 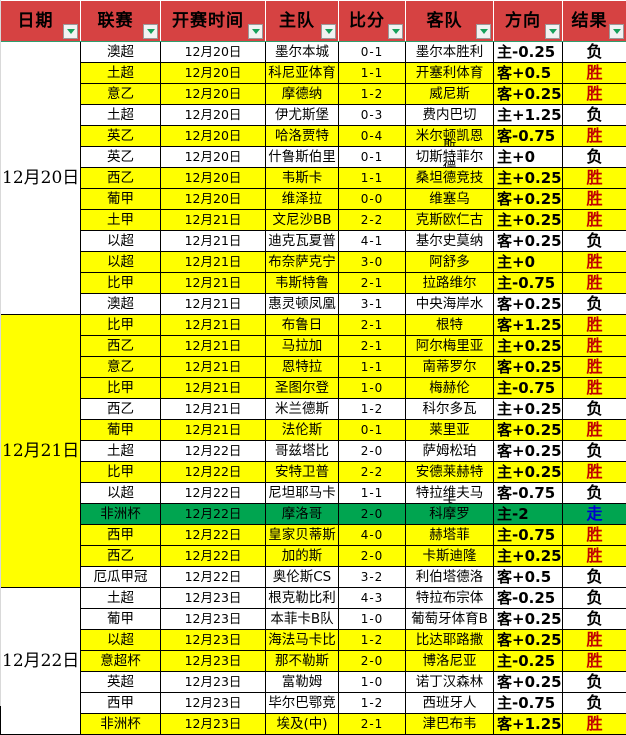 What do you see at coordinates (372, 640) in the screenshot?
I see `cell-score: 1-2` at bounding box center [372, 640].